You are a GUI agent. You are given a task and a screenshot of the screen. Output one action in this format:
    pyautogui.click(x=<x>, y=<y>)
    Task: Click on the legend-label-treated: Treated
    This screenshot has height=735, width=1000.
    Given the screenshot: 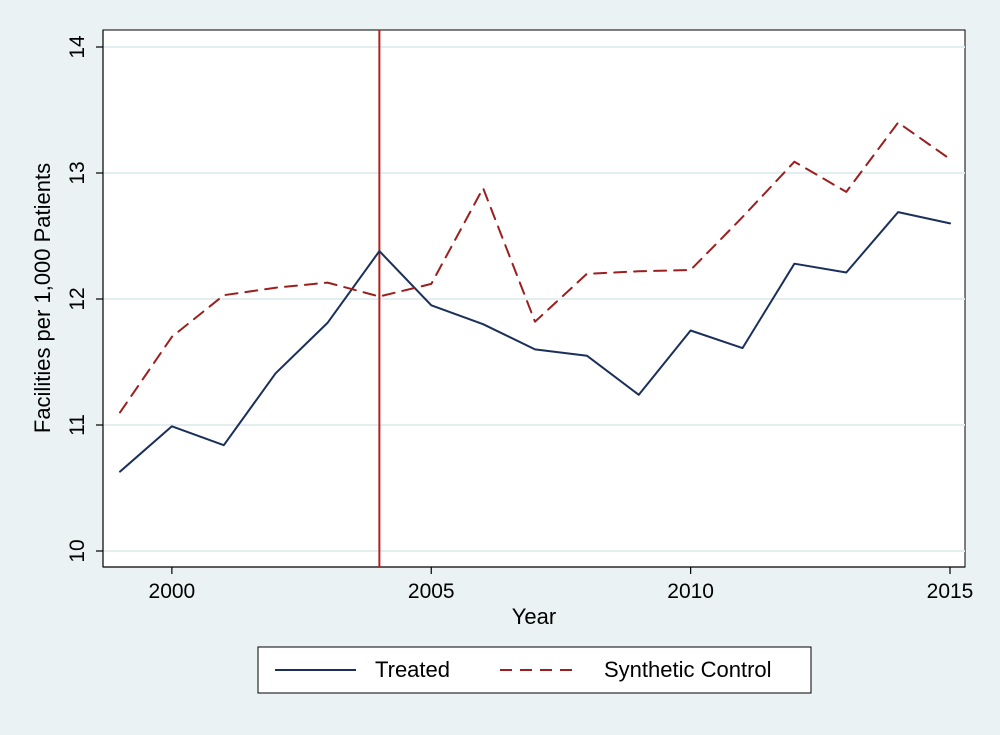 What is the action you would take?
    pyautogui.click(x=412, y=669)
    